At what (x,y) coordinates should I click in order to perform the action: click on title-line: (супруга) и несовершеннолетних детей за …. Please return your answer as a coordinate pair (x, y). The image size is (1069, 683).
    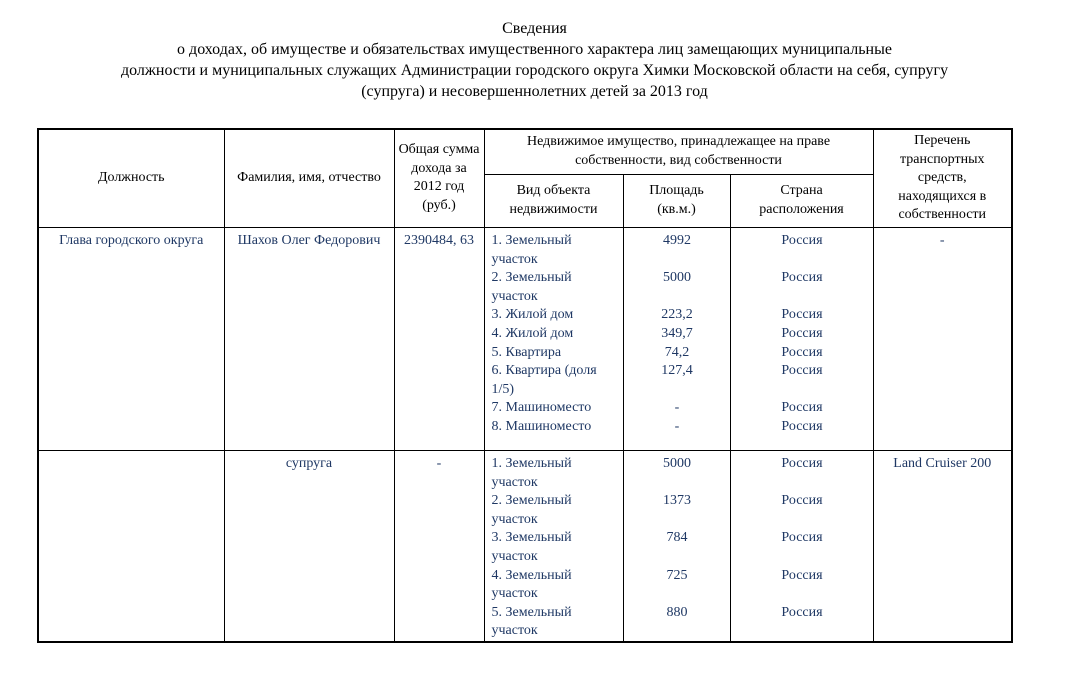
    Looking at the image, I should click on (534, 91).